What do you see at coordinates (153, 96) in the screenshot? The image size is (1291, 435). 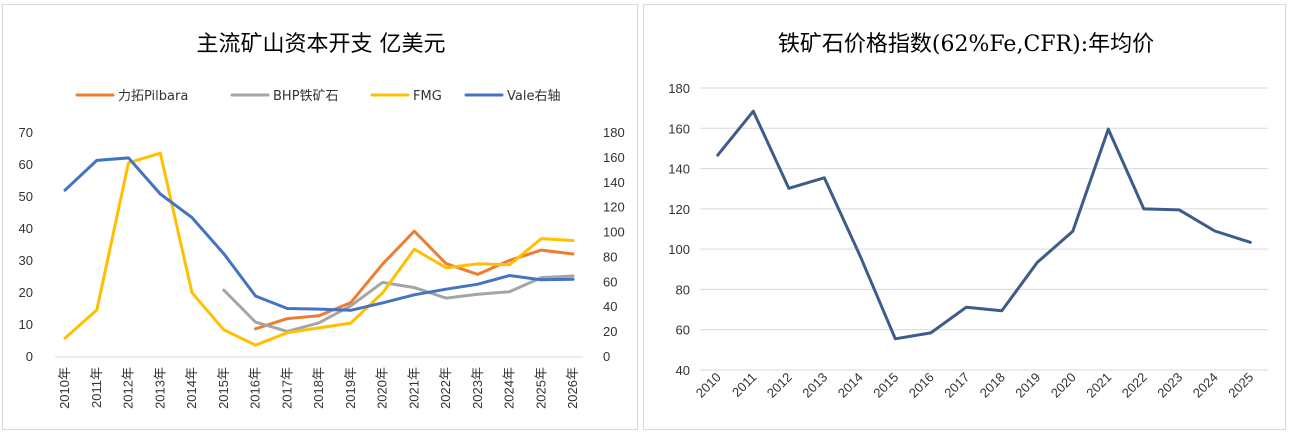 I see `legend-label: 力拓Pilbara` at bounding box center [153, 96].